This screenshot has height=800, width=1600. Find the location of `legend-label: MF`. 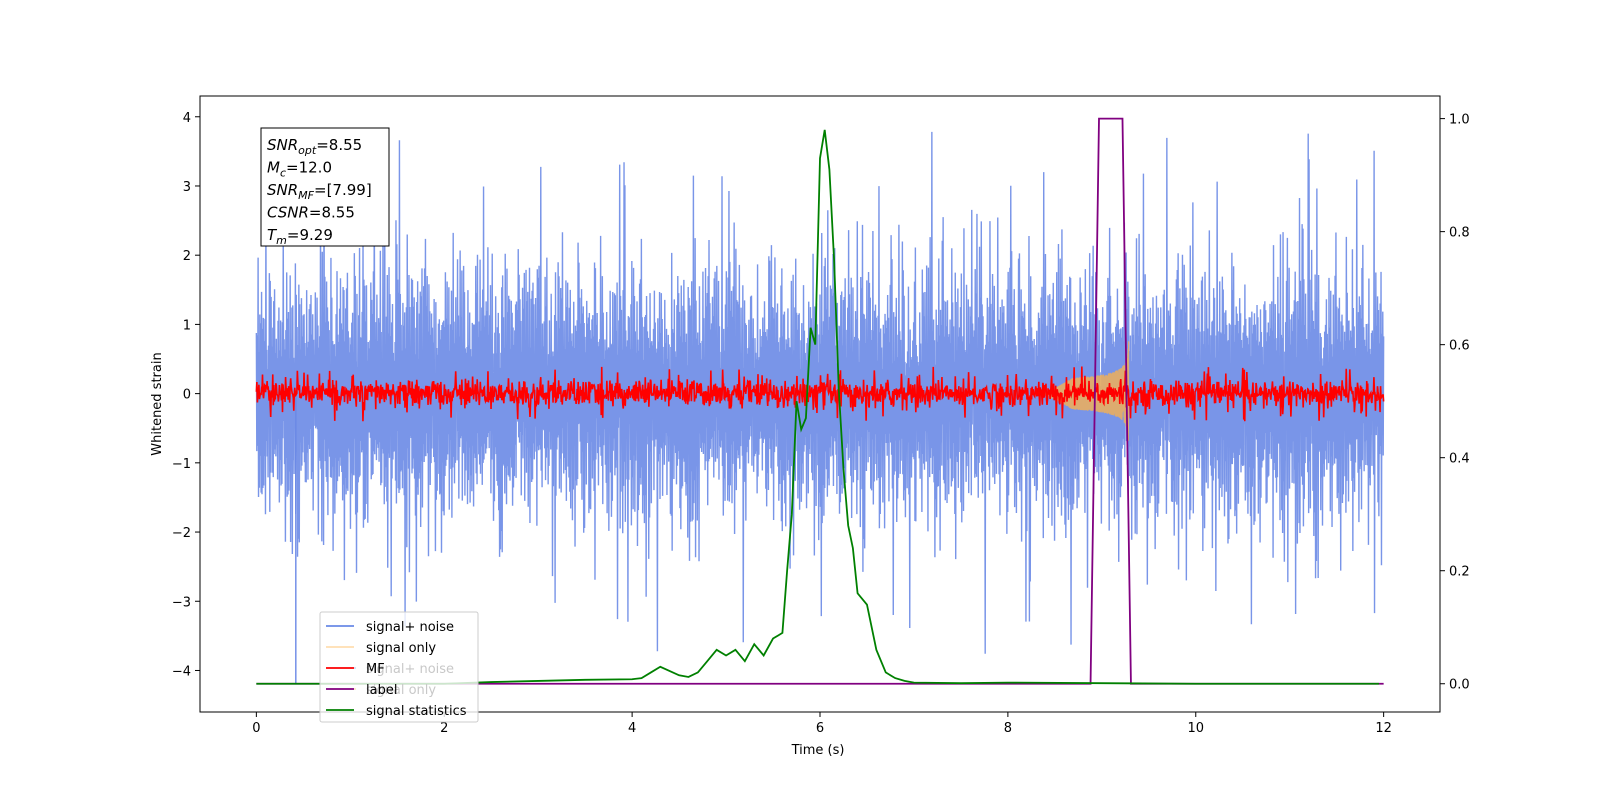

legend-label: MF is located at coordinates (375, 669).